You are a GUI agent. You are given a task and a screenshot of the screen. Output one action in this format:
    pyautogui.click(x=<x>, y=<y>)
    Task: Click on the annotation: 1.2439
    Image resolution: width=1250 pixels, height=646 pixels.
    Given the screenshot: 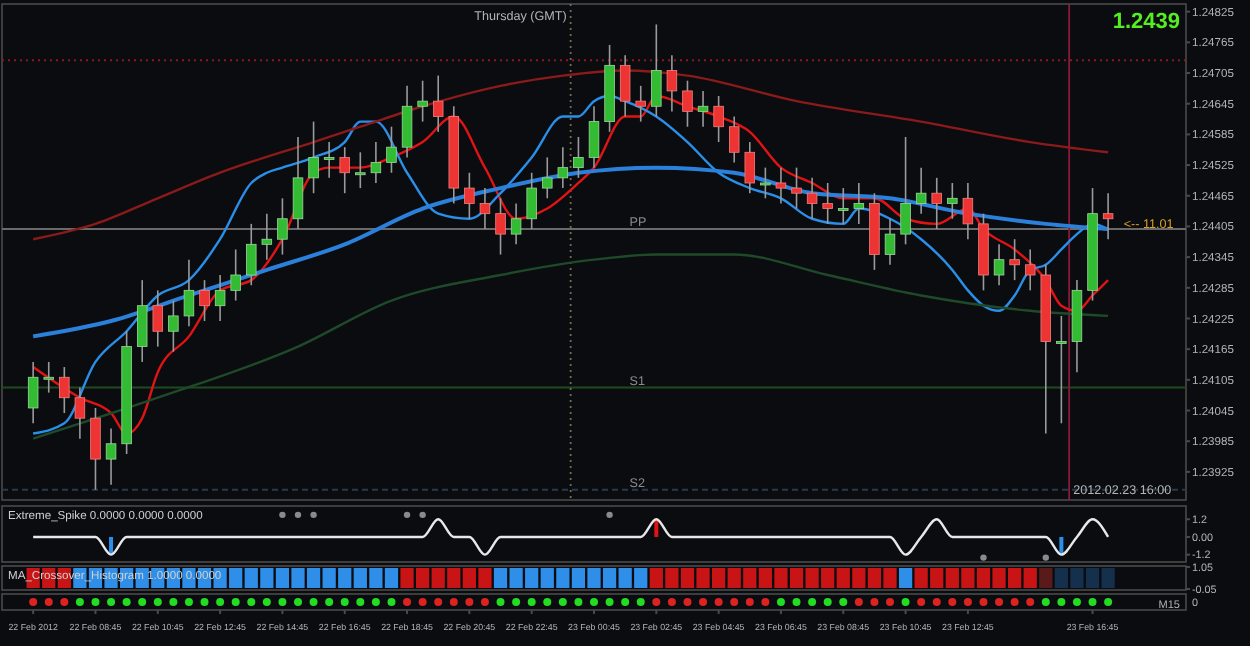 What is the action you would take?
    pyautogui.click(x=1146, y=22)
    